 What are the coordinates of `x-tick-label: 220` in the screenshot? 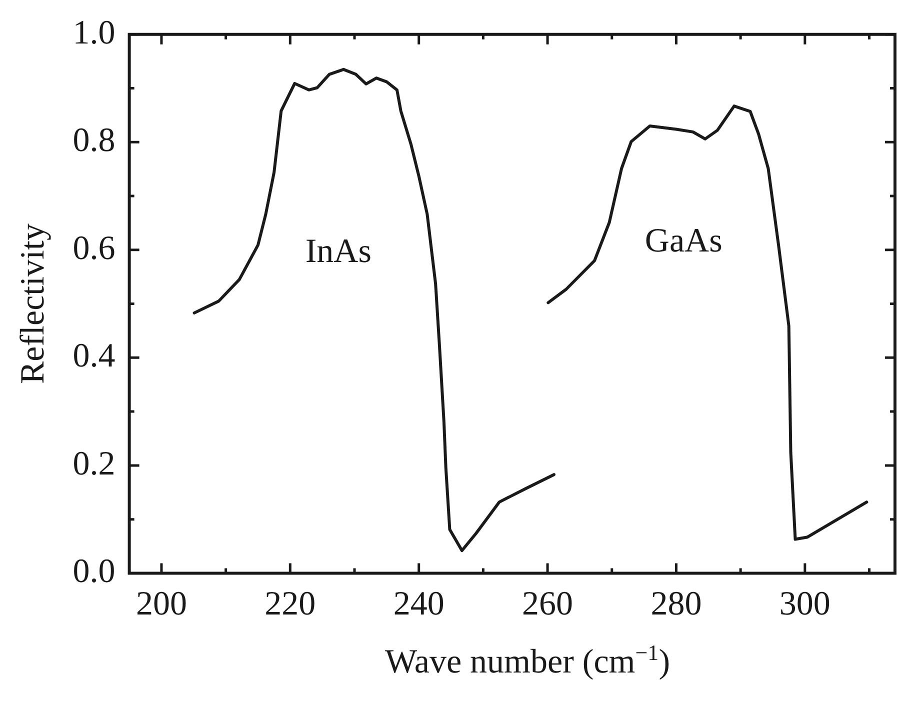 It's located at (290, 604).